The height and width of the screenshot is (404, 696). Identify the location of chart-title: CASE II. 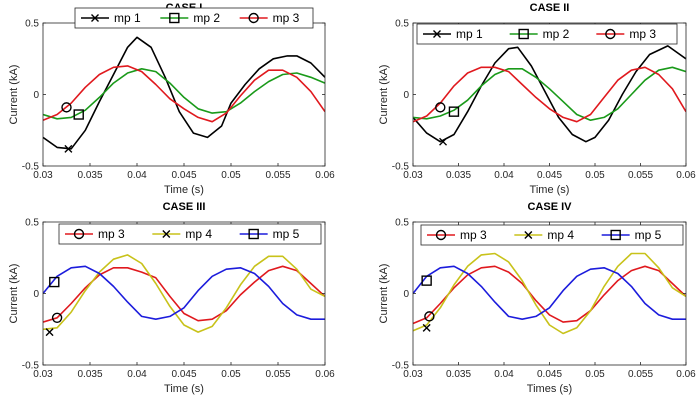
(550, 8).